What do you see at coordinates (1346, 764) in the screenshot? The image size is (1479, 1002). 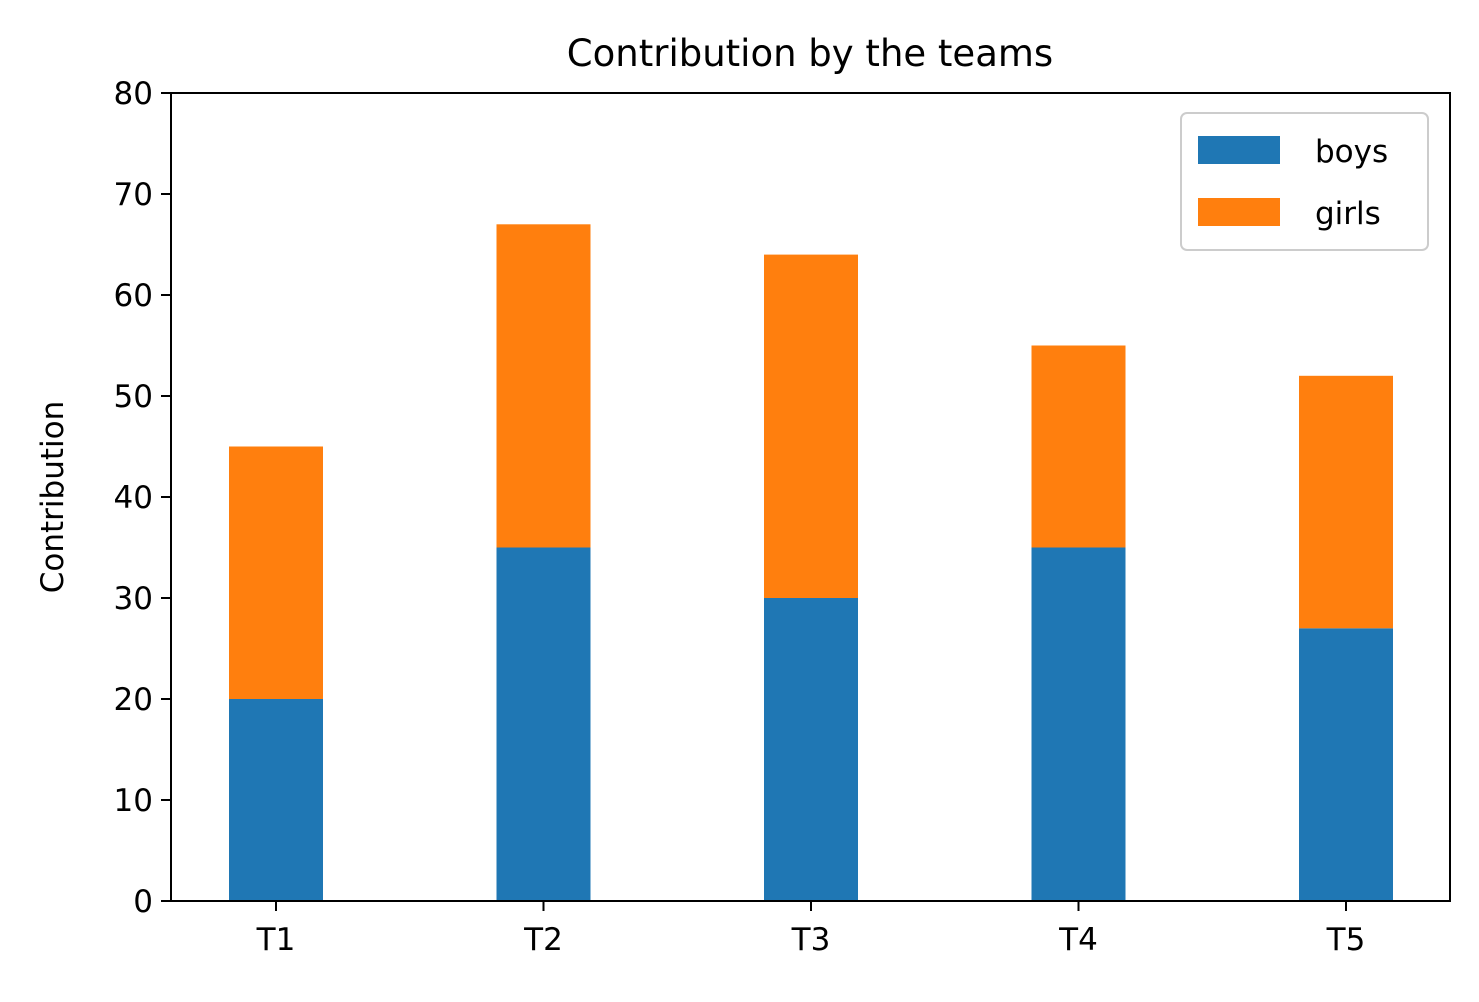 I see `bar-boys-t5` at bounding box center [1346, 764].